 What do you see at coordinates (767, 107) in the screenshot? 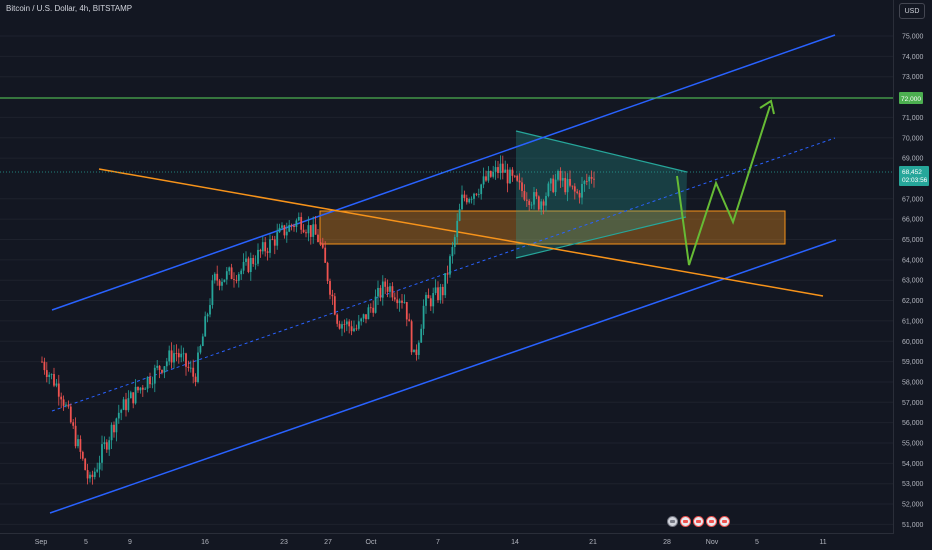
I see `projection-arrowhead` at bounding box center [767, 107].